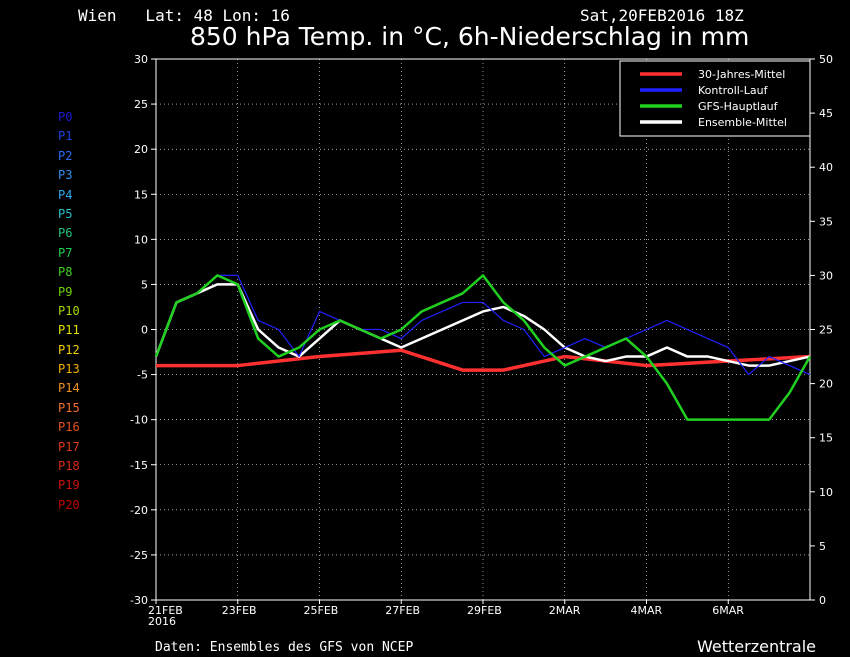 This screenshot has height=657, width=850. What do you see at coordinates (822, 546) in the screenshot?
I see `y2-tick-label: 5` at bounding box center [822, 546].